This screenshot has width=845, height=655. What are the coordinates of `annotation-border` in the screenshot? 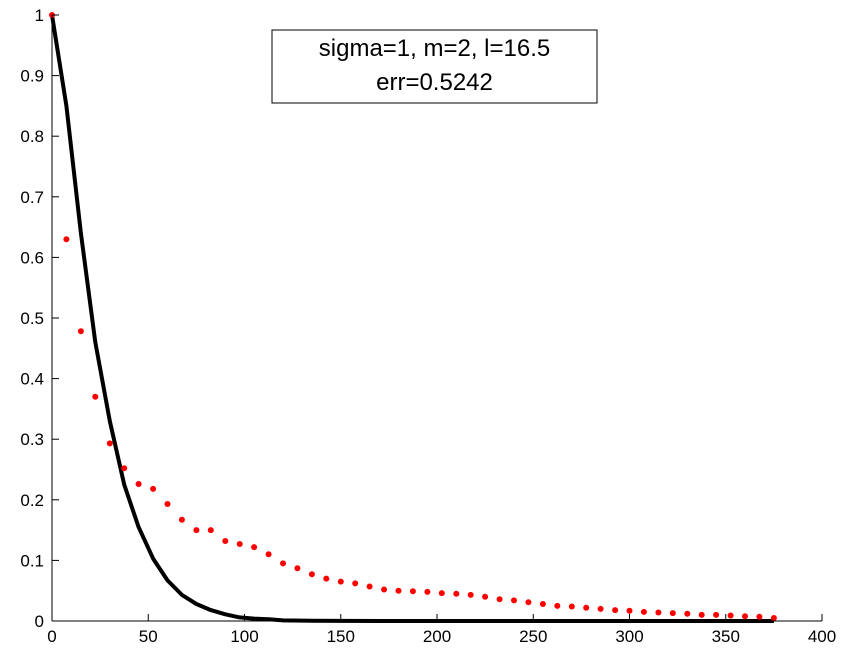 It's located at (434, 66).